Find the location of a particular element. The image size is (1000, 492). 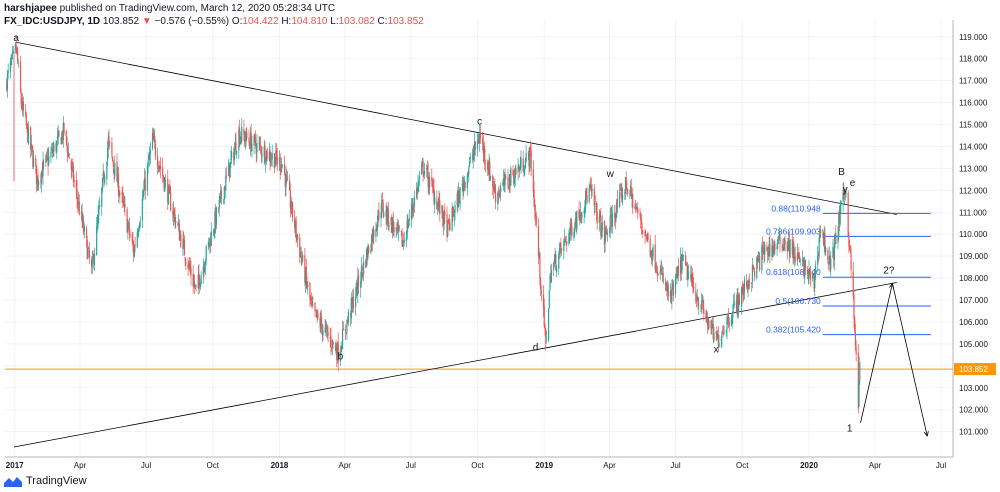

tradingview-logo-icon is located at coordinates (13, 481).